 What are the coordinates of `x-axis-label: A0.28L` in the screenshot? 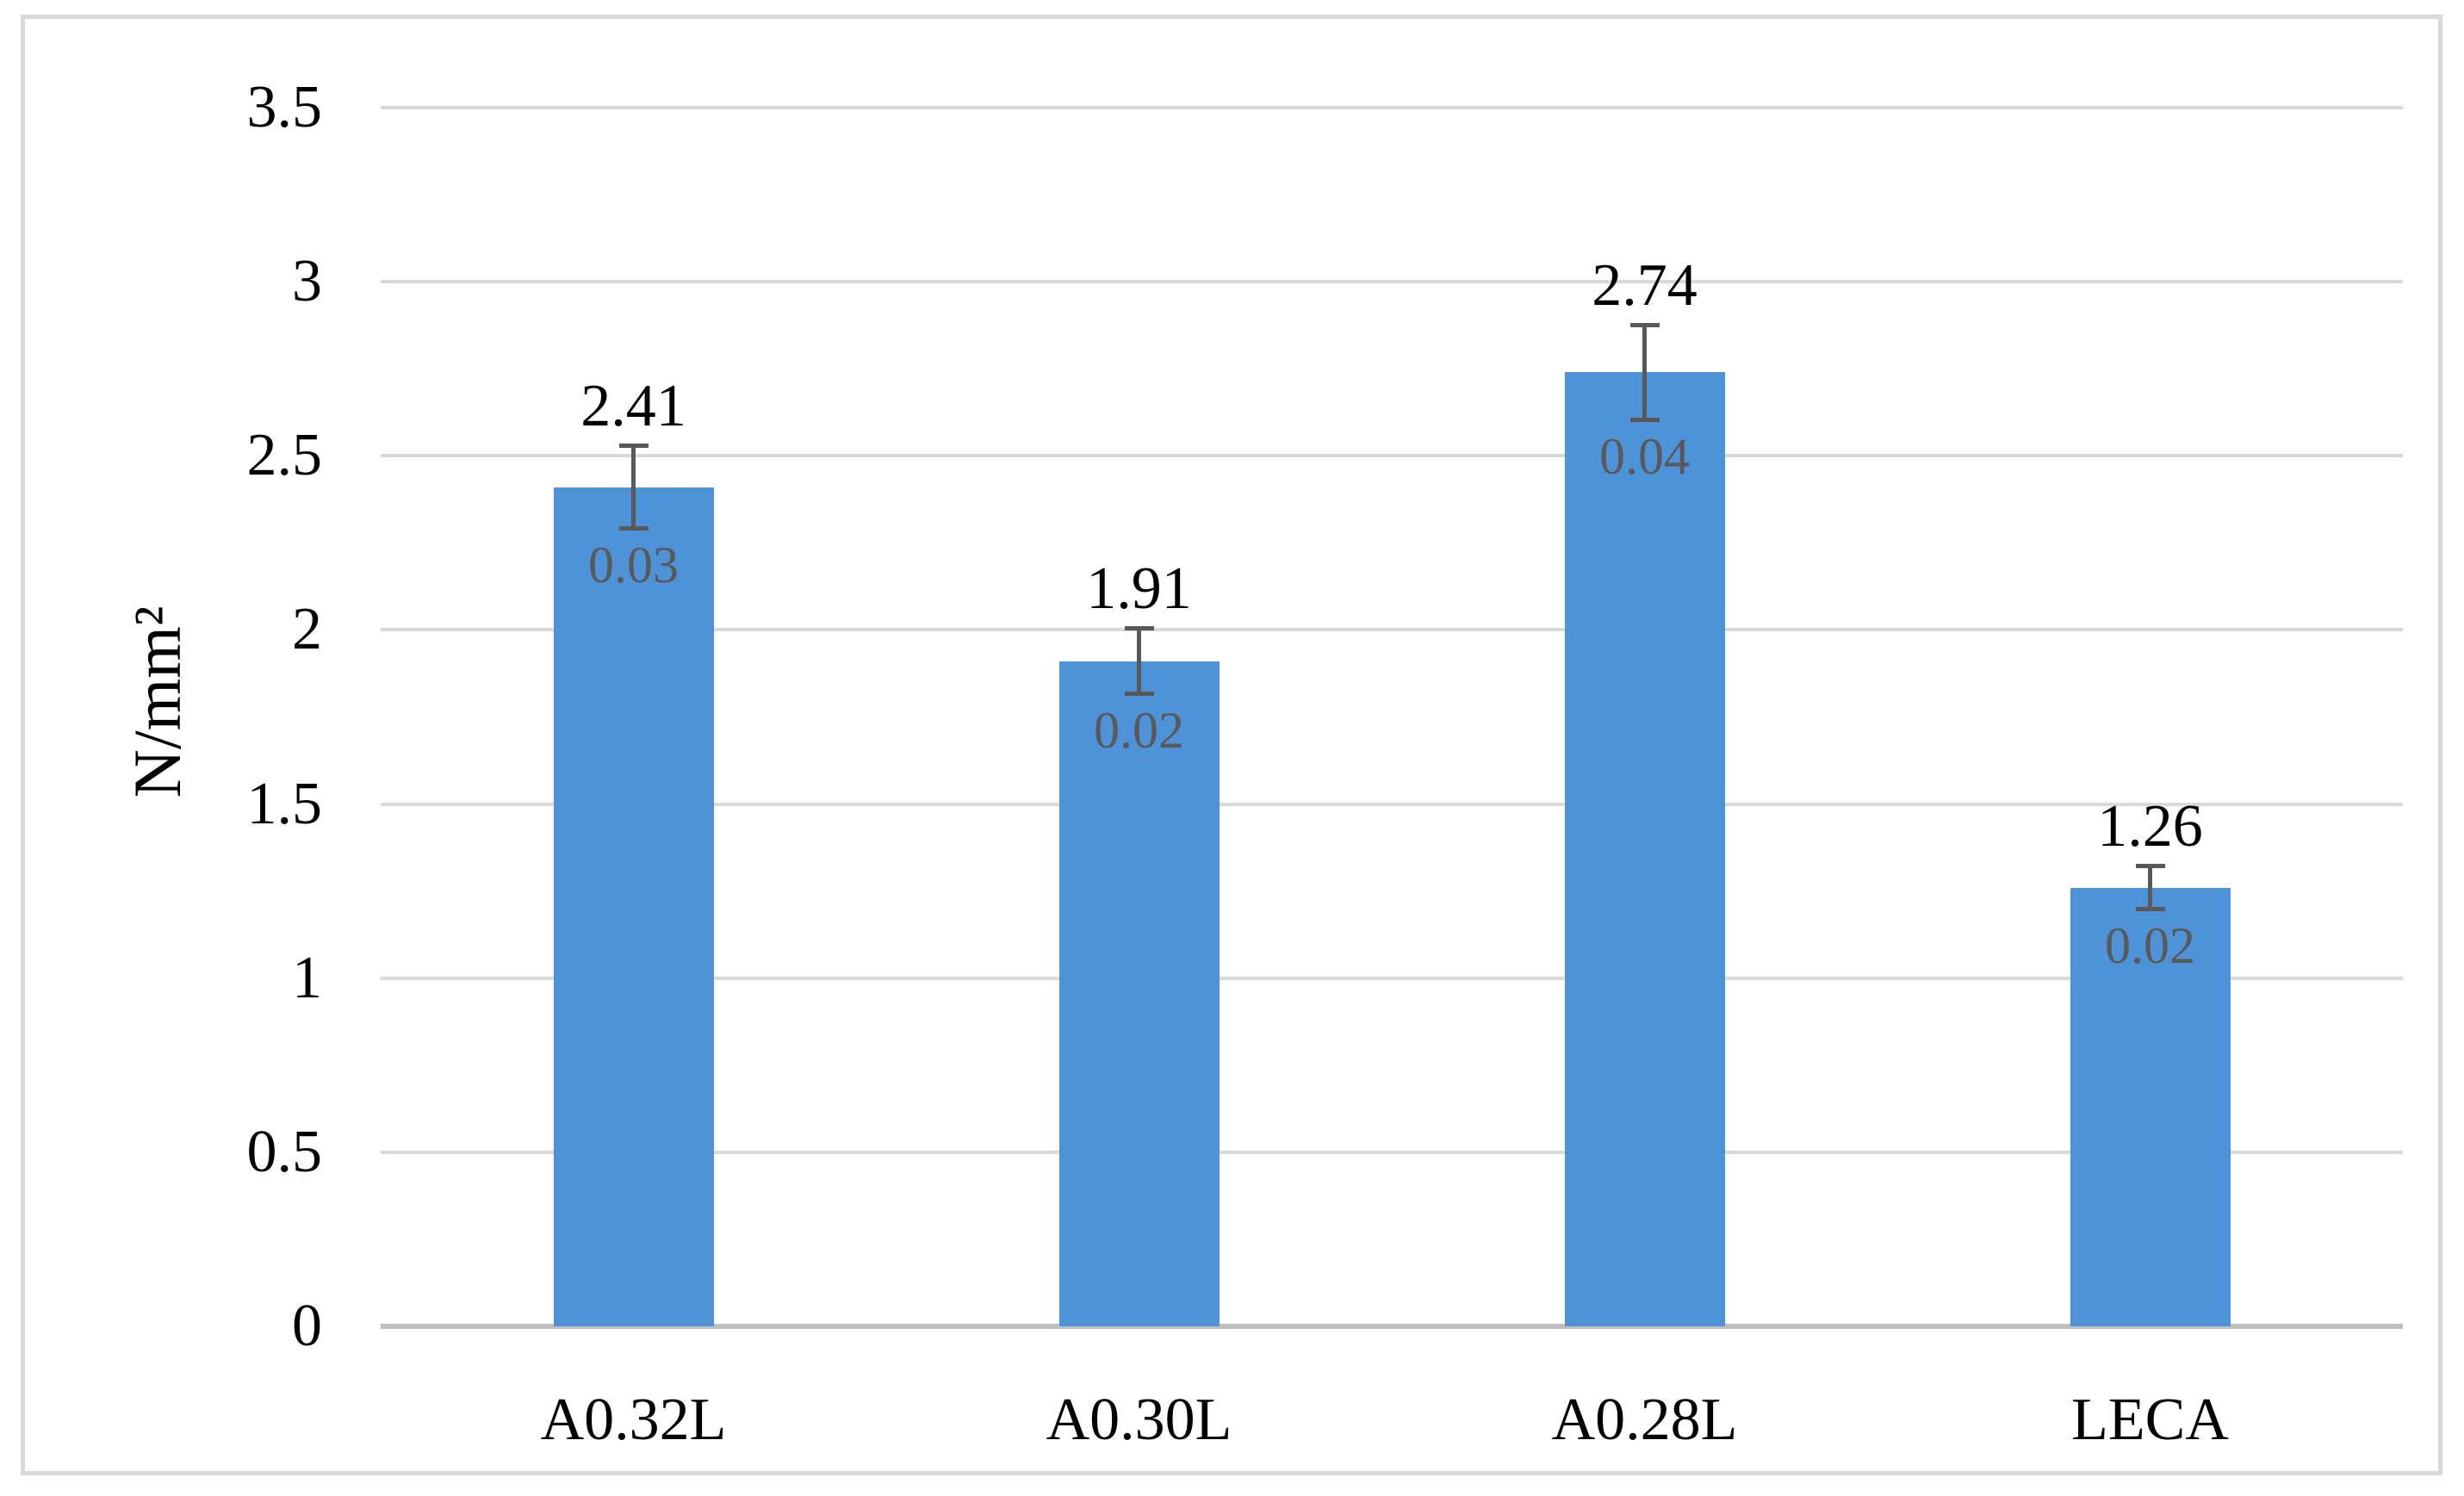 It's located at (1644, 1420).